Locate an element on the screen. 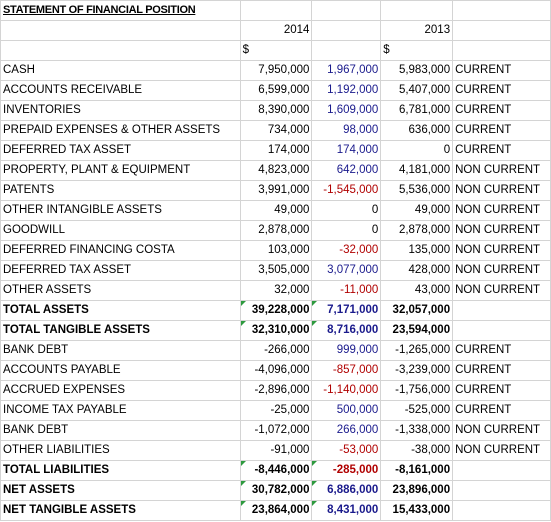 The height and width of the screenshot is (522, 551). value-2014-cell: 734,000 is located at coordinates (276, 130).